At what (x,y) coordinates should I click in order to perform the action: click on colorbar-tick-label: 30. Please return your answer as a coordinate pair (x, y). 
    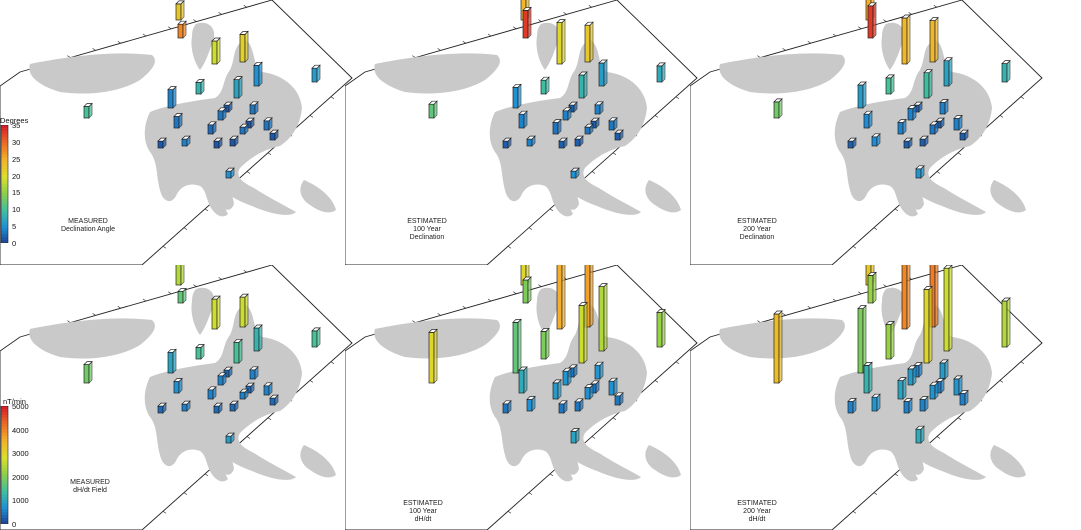
    Looking at the image, I should click on (16, 142).